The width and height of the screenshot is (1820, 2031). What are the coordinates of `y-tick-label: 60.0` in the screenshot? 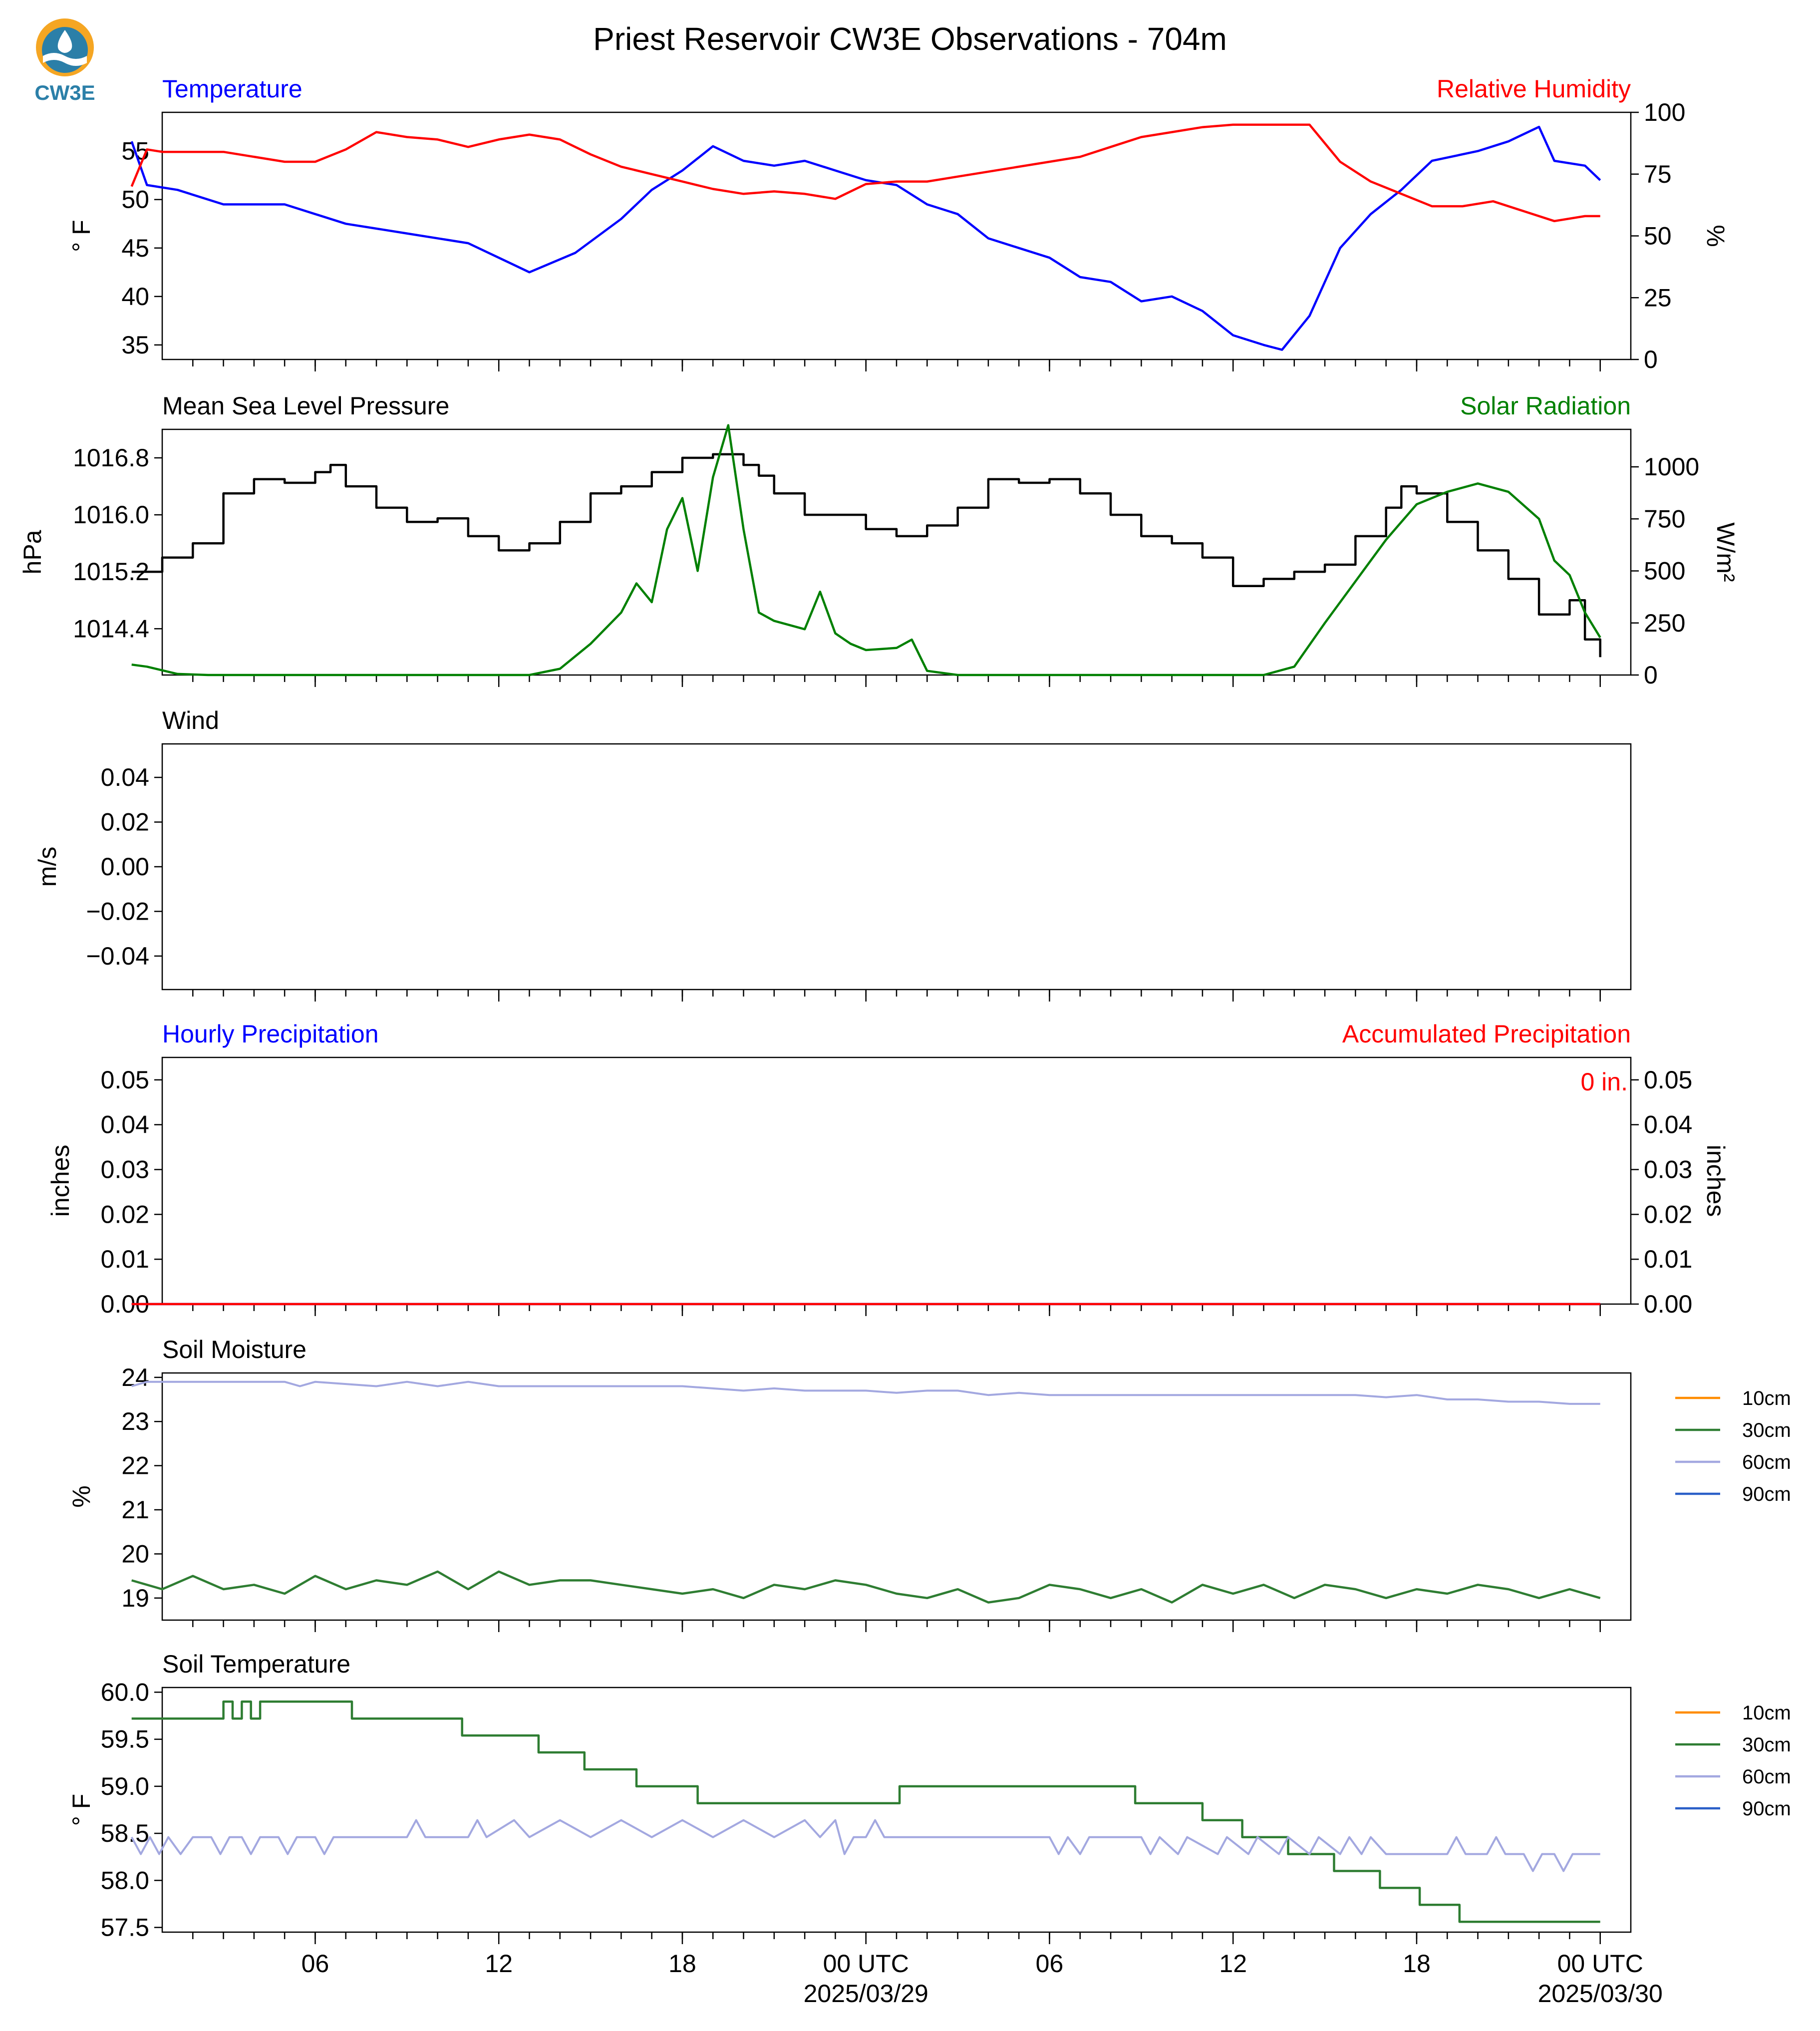 It's located at (125, 1692).